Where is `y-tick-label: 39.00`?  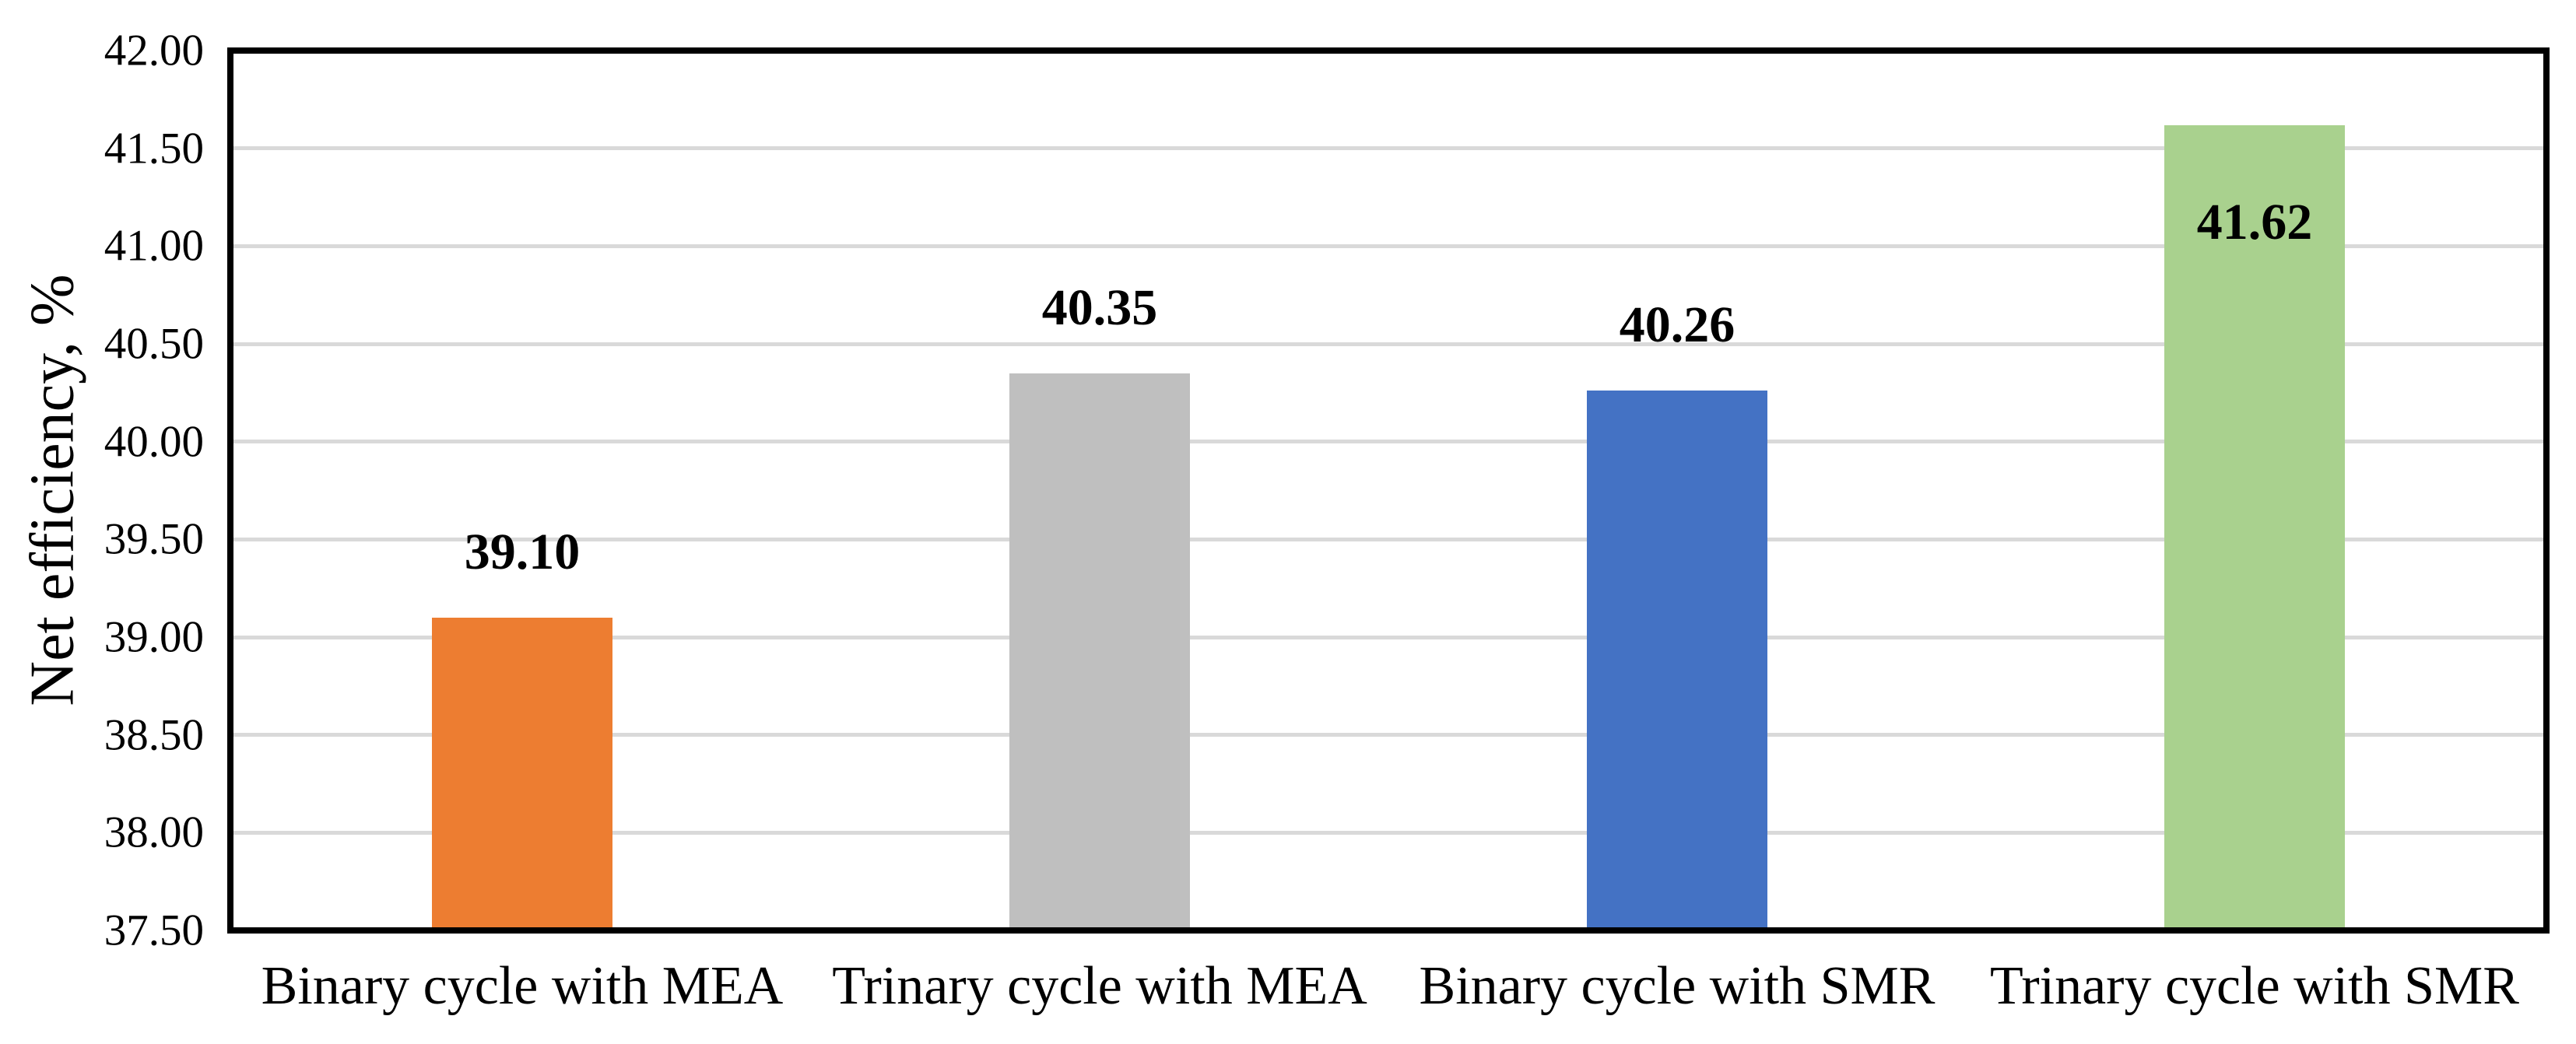
y-tick-label: 39.00 is located at coordinates (154, 637).